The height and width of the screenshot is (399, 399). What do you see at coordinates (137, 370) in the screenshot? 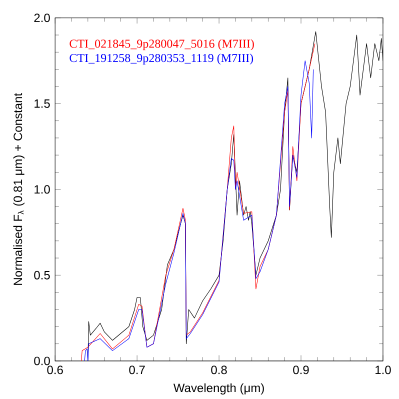
I see `x-tick-label: 0.7` at bounding box center [137, 370].